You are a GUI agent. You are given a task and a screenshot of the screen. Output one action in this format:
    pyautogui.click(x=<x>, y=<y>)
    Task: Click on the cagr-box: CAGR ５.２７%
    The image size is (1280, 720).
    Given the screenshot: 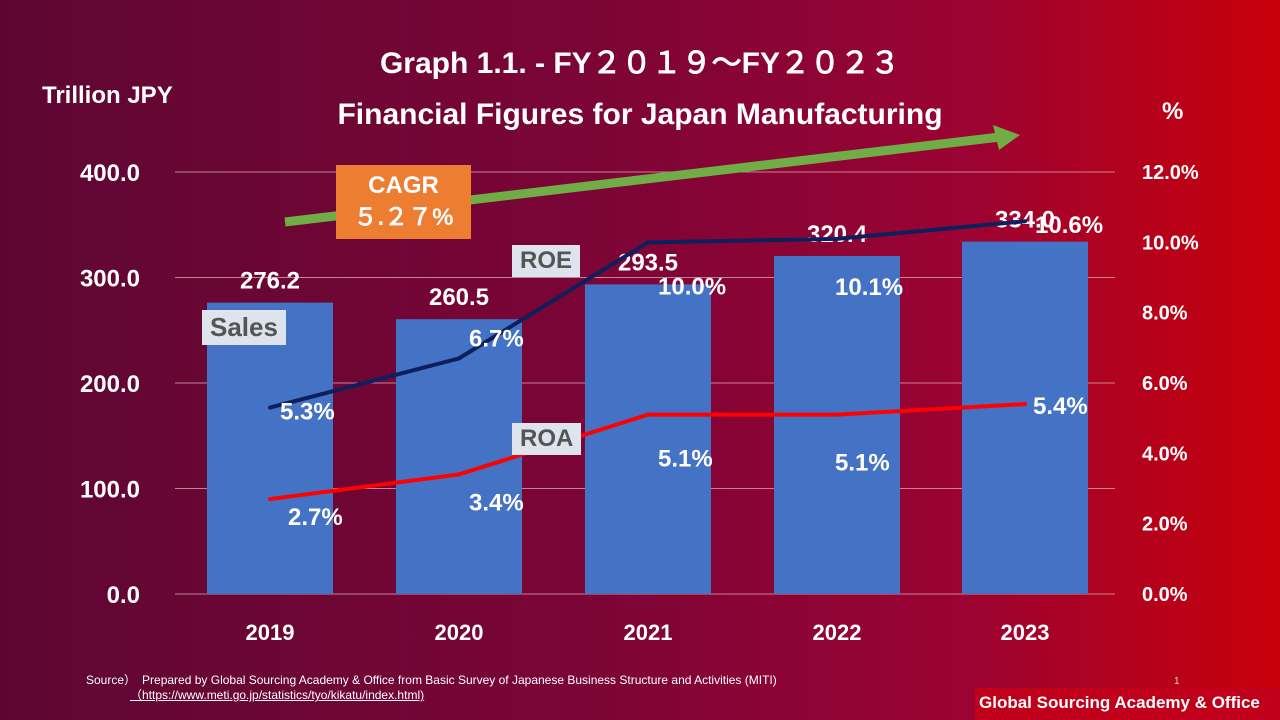 What is the action you would take?
    pyautogui.click(x=403, y=202)
    